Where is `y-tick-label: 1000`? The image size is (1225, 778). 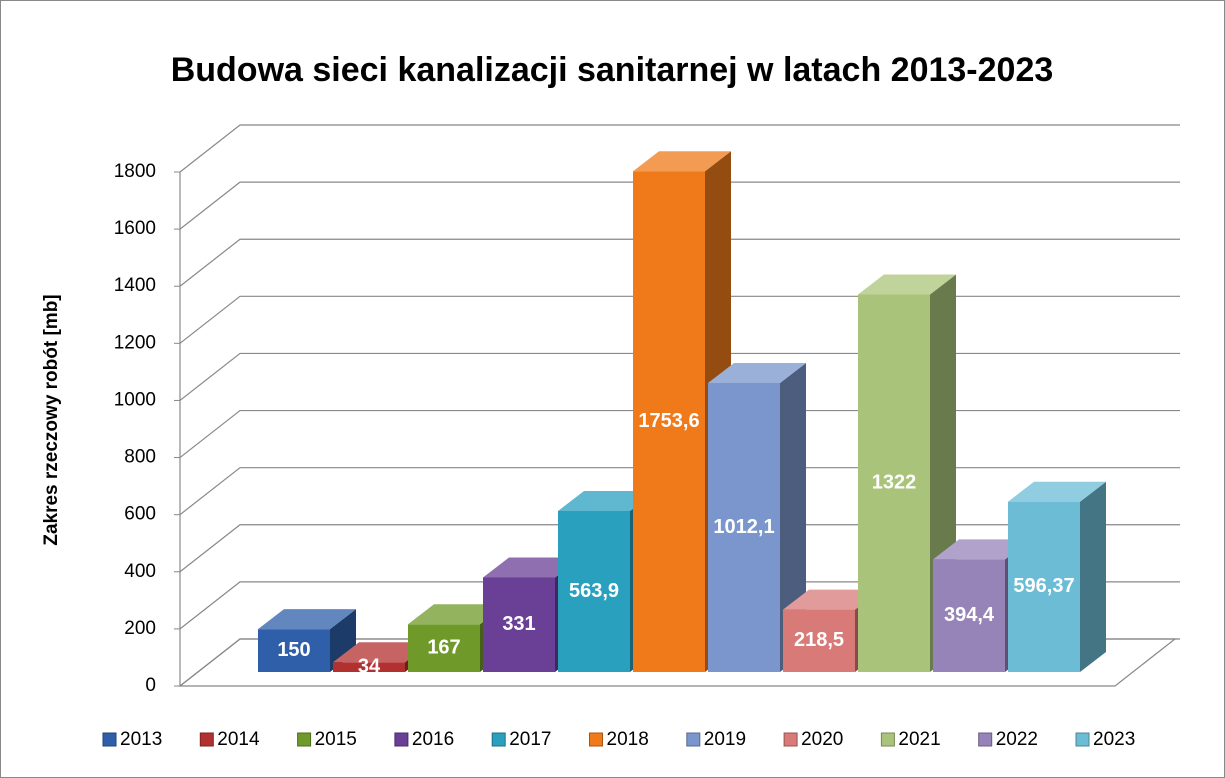
y-tick-label: 1000 is located at coordinates (135, 399).